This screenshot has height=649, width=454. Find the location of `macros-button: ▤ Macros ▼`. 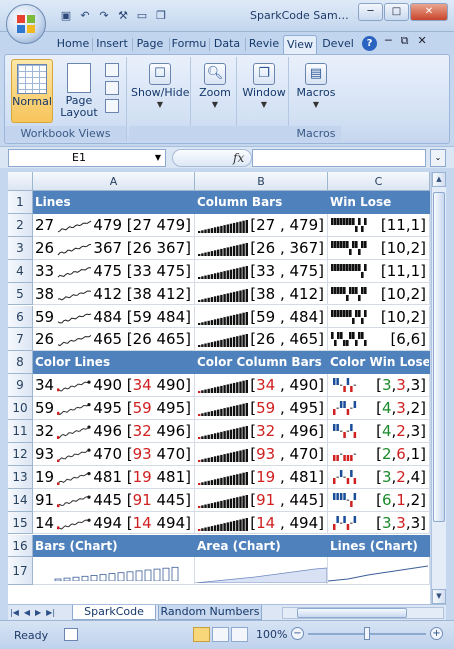

macros-button: ▤ Macros ▼ is located at coordinates (316, 93).